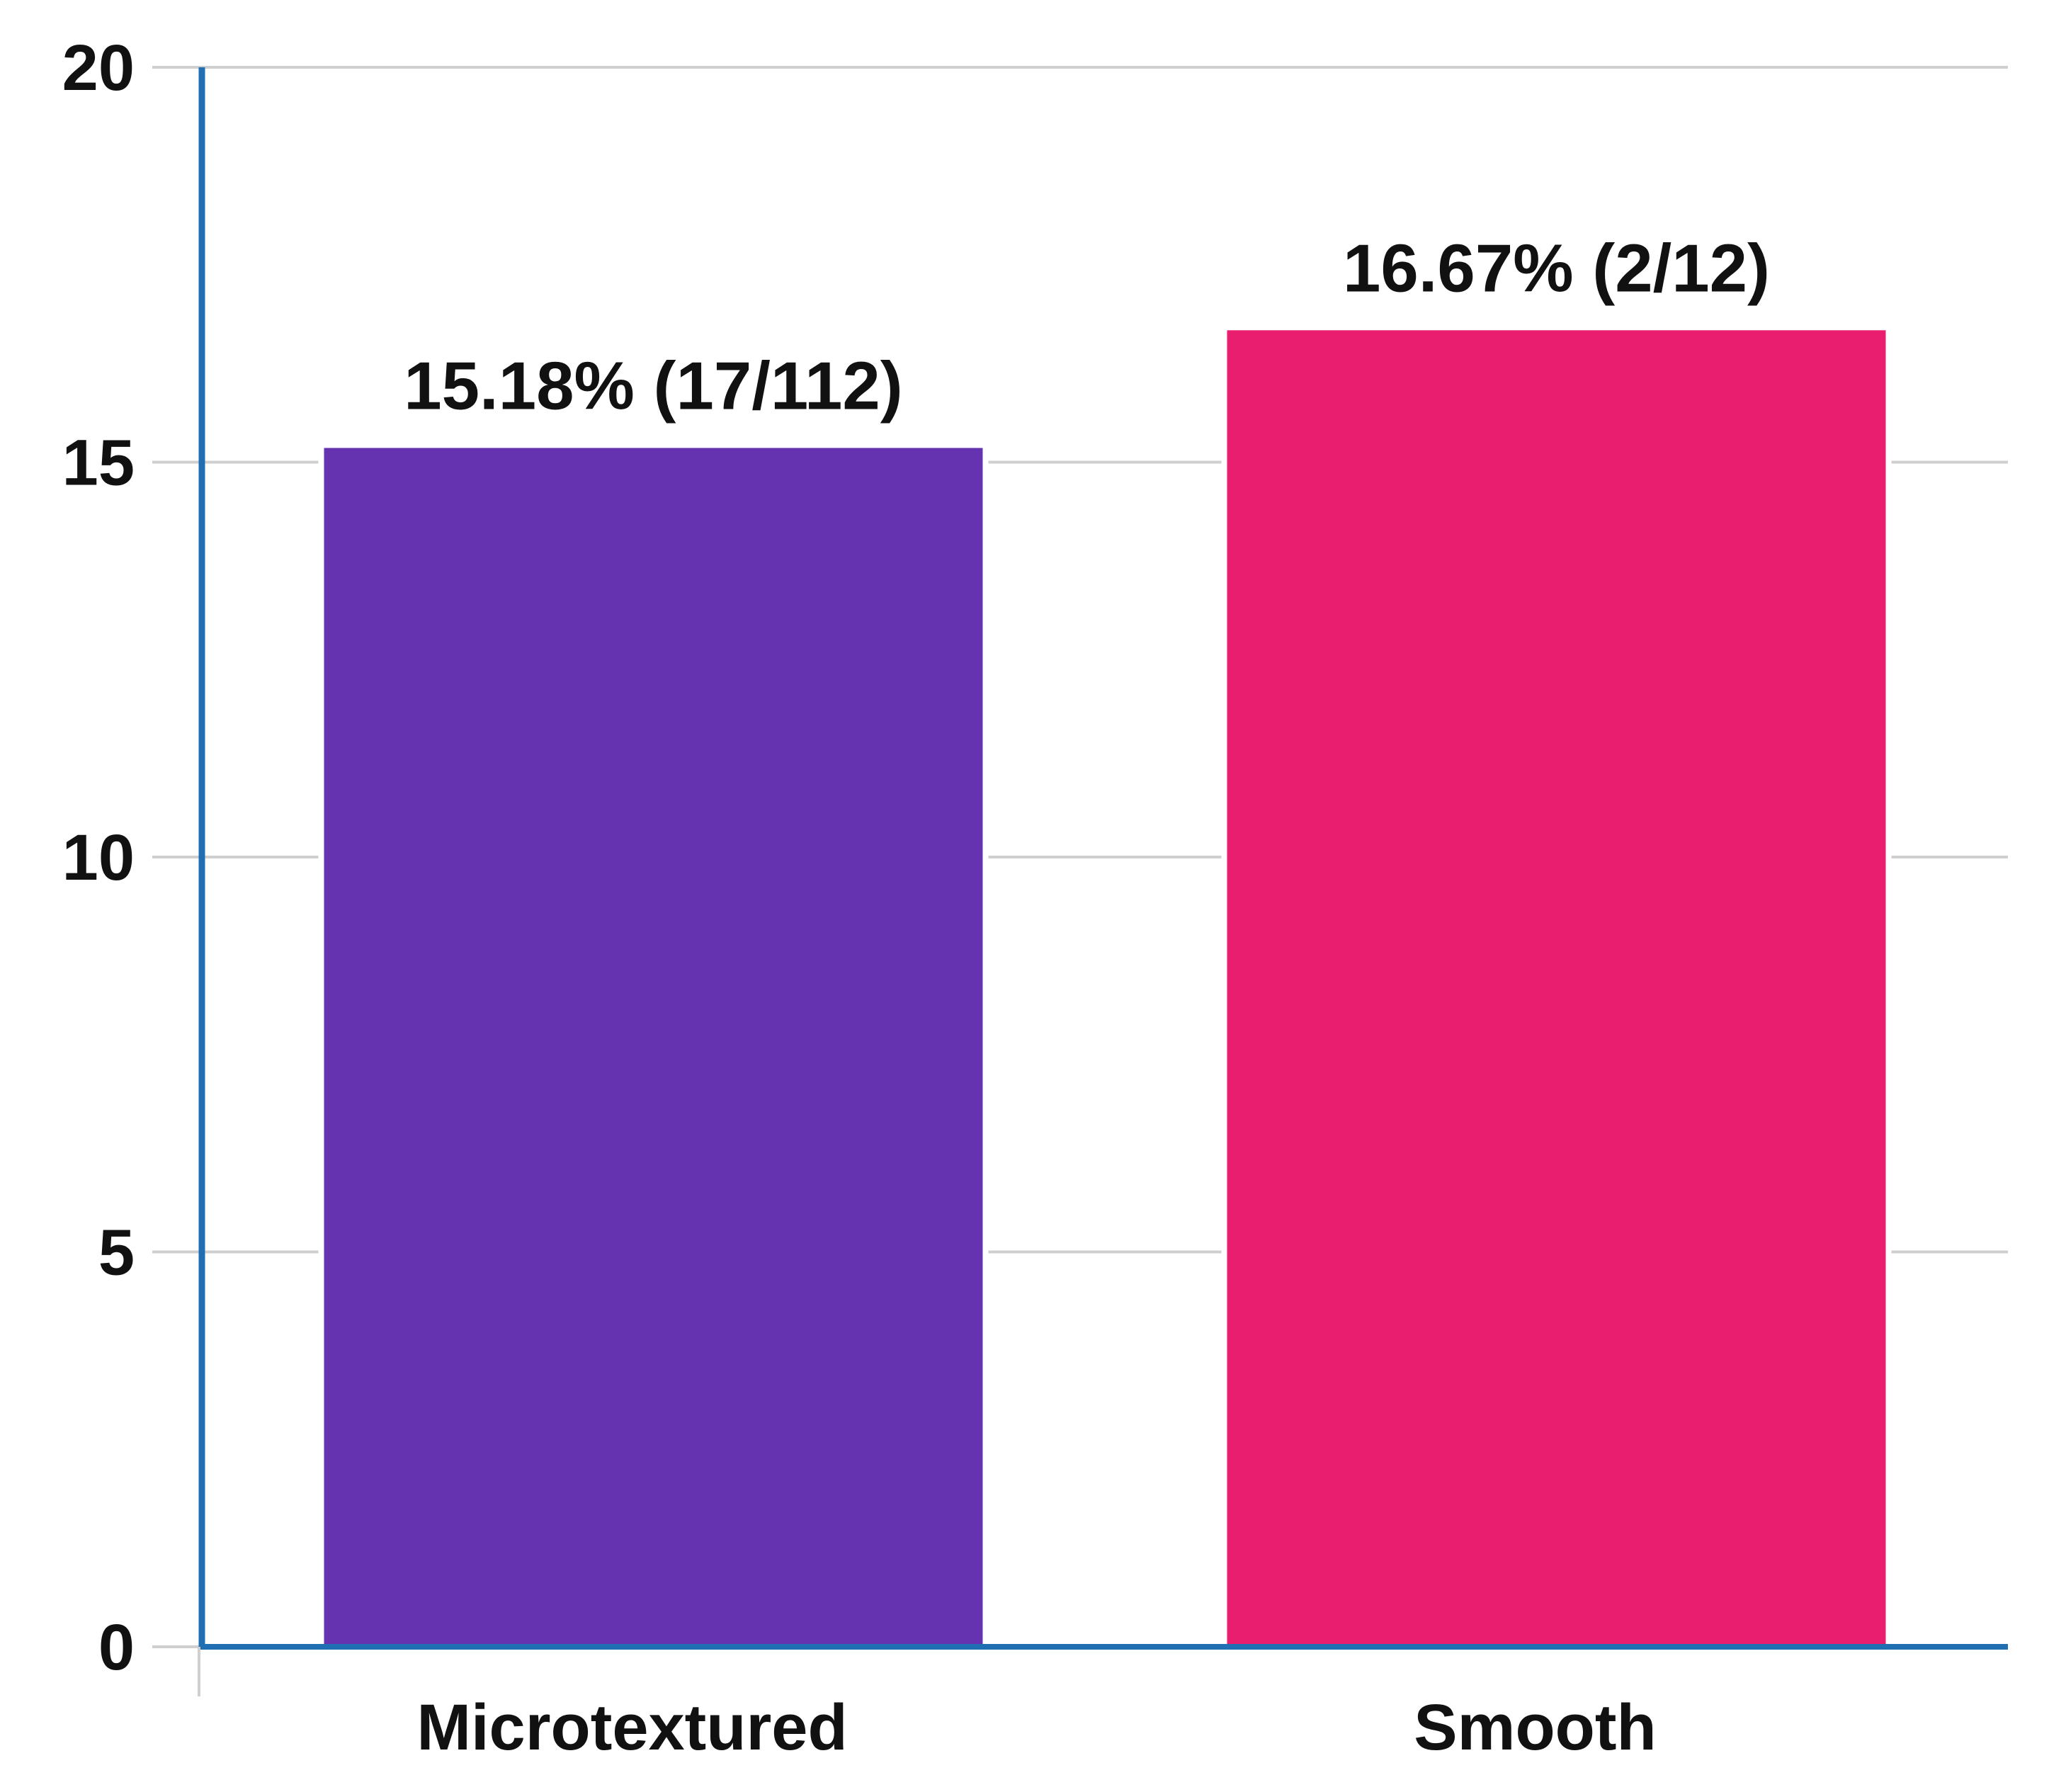  I want to click on data-label: 16.67% (2/12), so click(1556, 268).